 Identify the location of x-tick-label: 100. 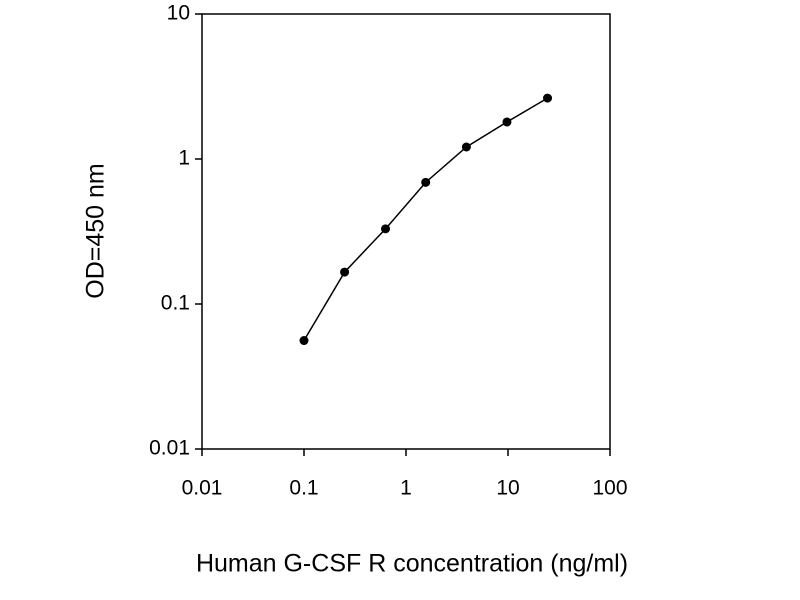
(609, 488).